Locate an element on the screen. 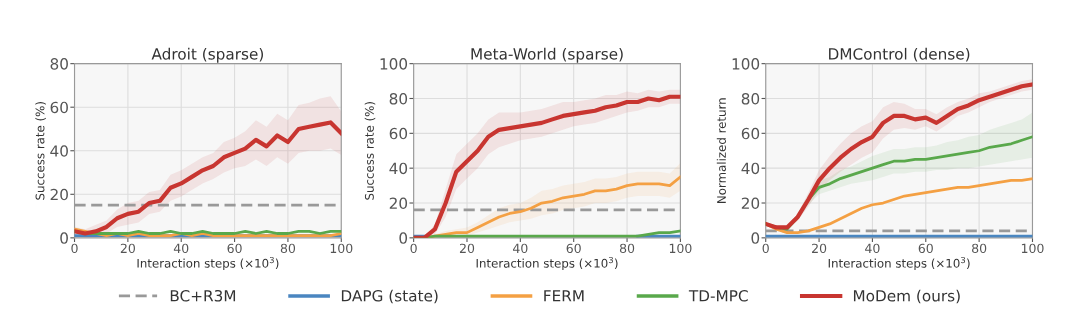 The height and width of the screenshot is (335, 1080). legend-label: TD-MPC is located at coordinates (718, 295).